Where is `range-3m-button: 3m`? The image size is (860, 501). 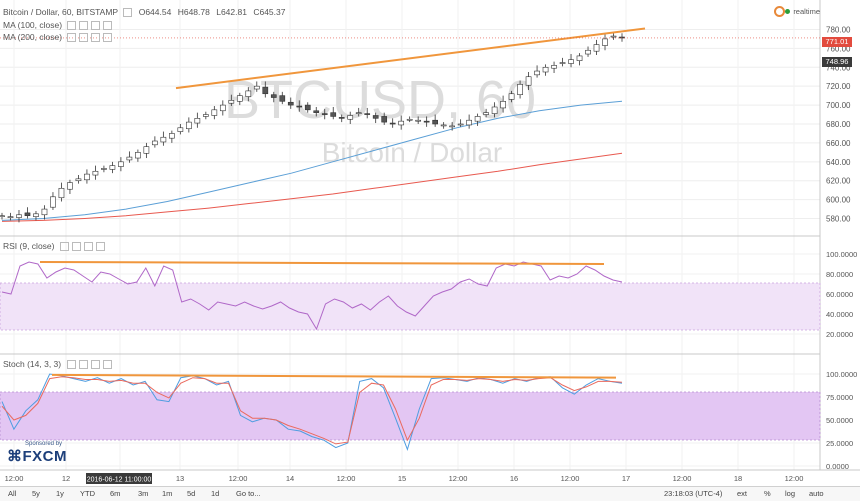
range-3m-button: 3m is located at coordinates (143, 493).